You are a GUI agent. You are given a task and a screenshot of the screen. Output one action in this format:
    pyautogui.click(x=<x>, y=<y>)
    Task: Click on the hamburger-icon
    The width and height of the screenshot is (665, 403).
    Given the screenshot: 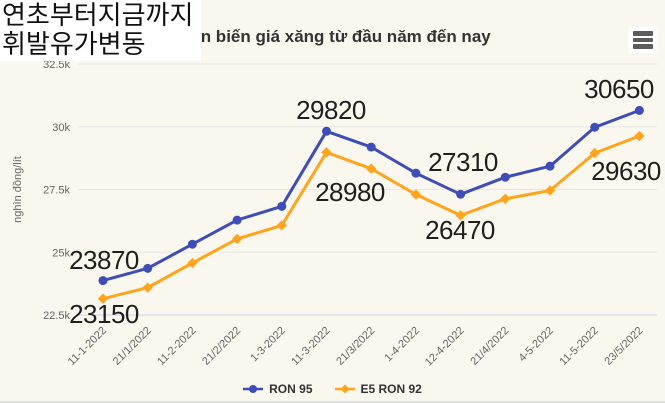 What is the action you would take?
    pyautogui.click(x=643, y=40)
    